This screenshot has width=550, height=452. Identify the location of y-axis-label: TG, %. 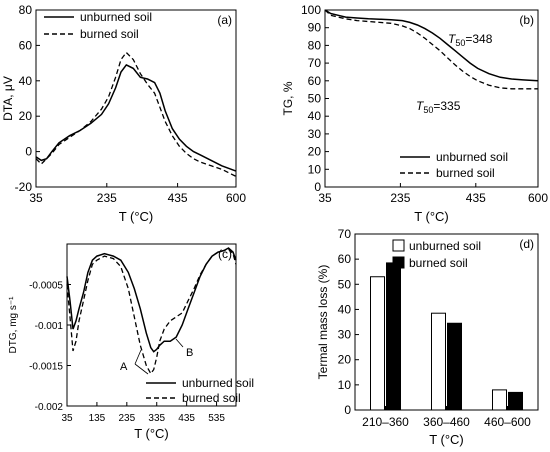
(288, 98).